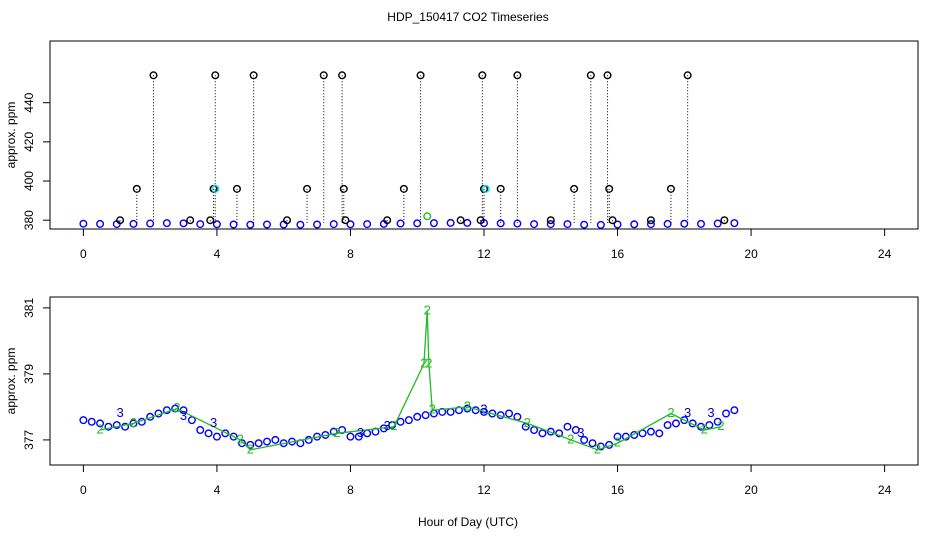 The image size is (936, 540). I want to click on y-tick-label: 380, so click(29, 220).